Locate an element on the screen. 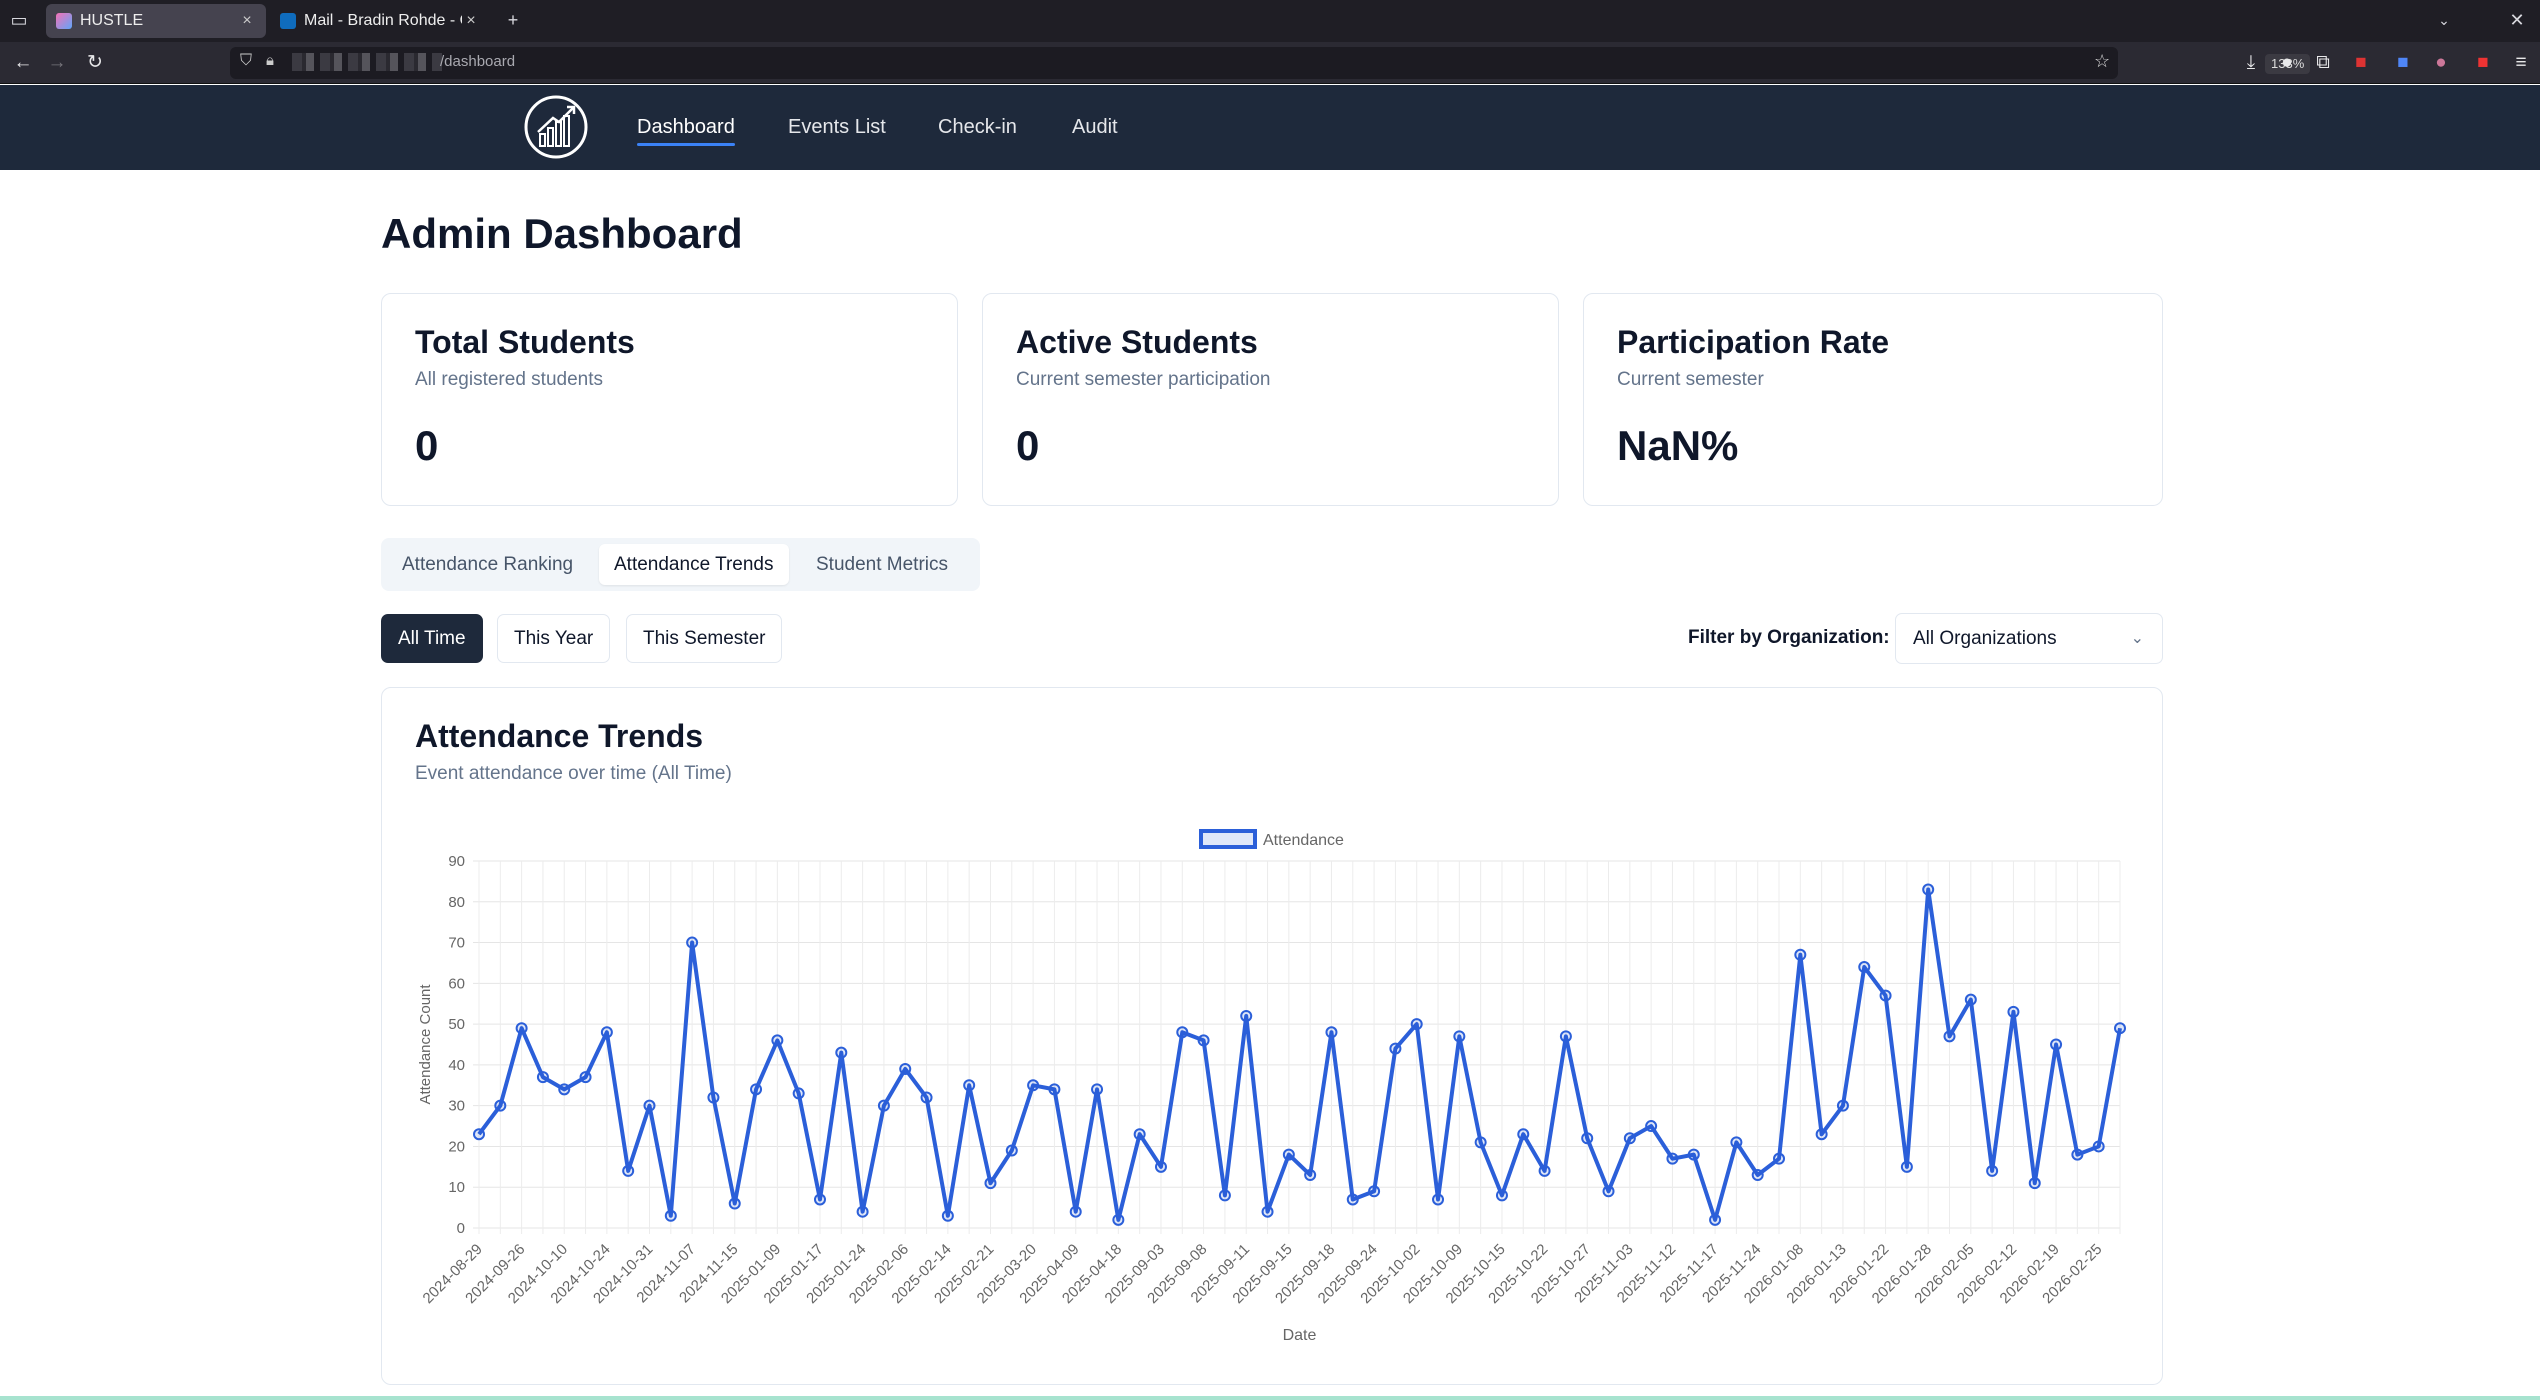  card-value: 0 is located at coordinates (1028, 445).